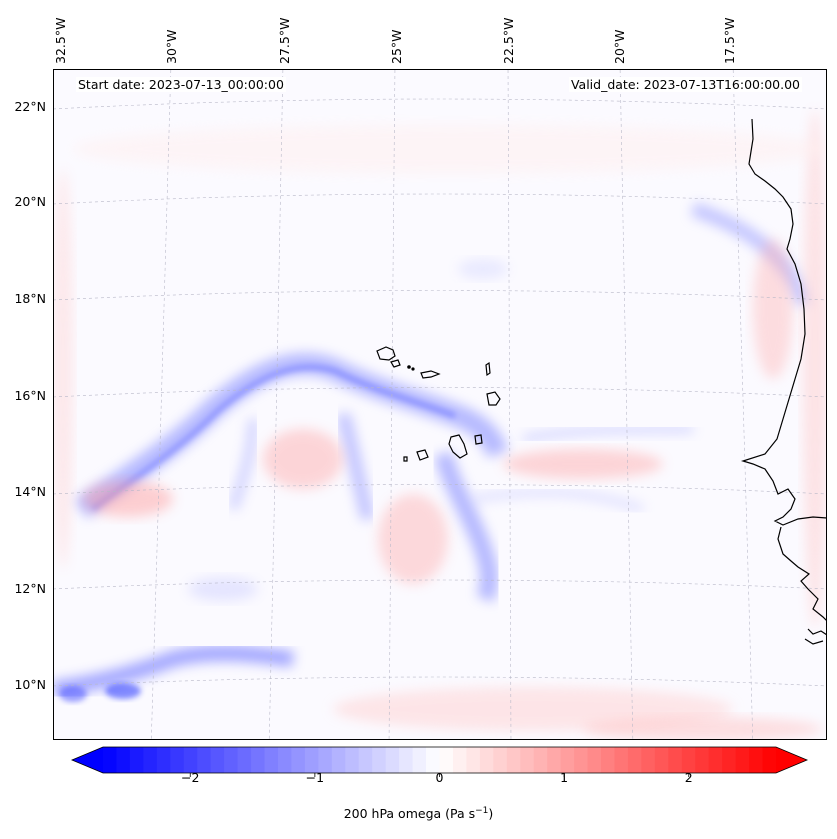 The height and width of the screenshot is (839, 837). What do you see at coordinates (439, 777) in the screenshot?
I see `colorbar-tick-label: 0` at bounding box center [439, 777].